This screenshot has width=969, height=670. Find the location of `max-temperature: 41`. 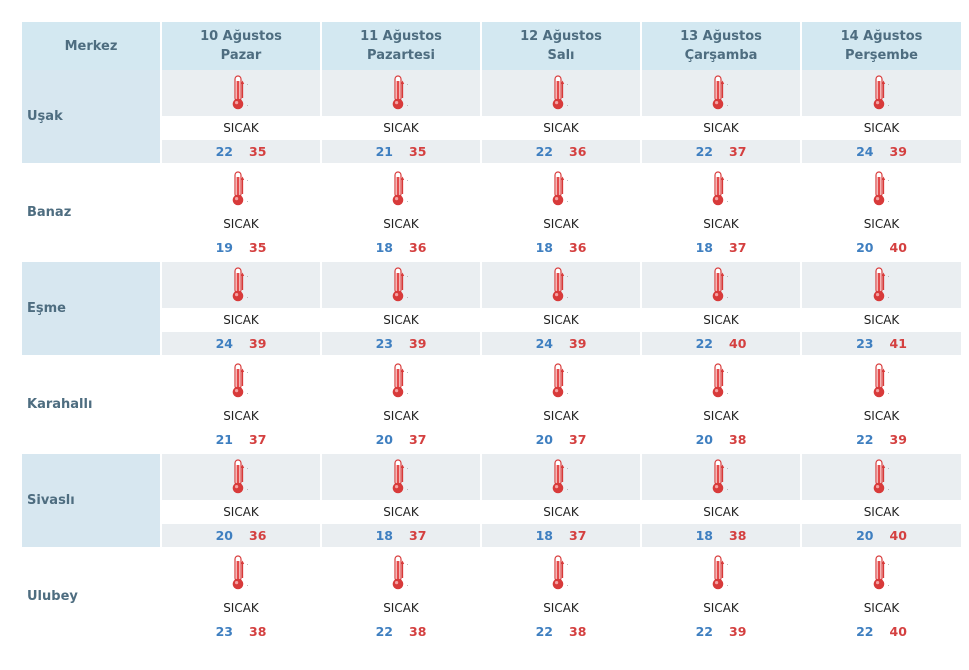

max-temperature: 41 is located at coordinates (898, 343).